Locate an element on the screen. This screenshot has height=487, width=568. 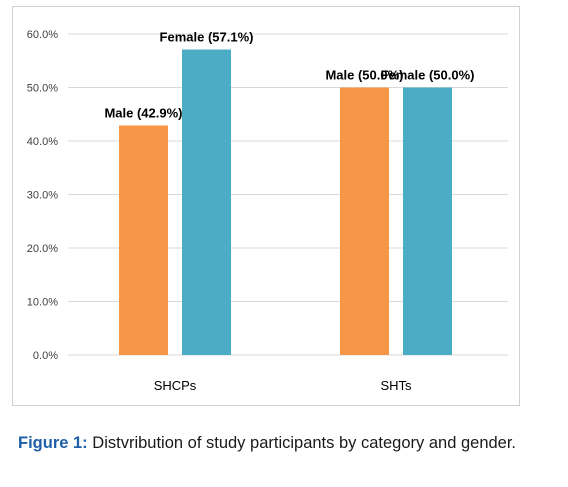
y-tick-label: 10.0% is located at coordinates (42, 303).